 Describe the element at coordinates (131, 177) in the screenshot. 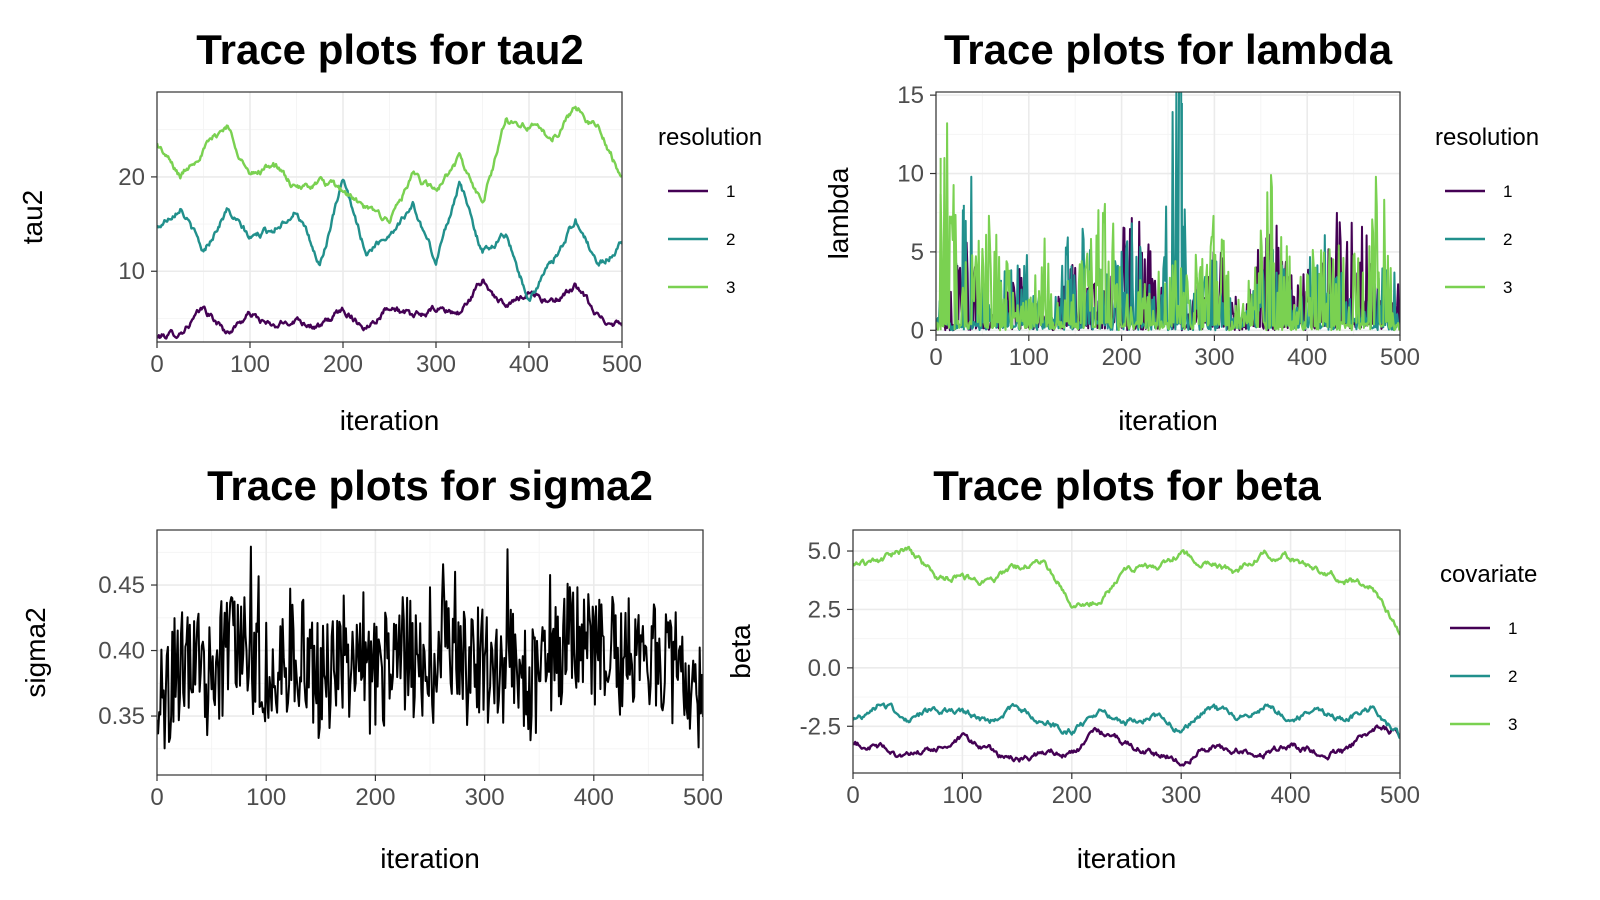

I see `y-tick-label: 20` at that location.